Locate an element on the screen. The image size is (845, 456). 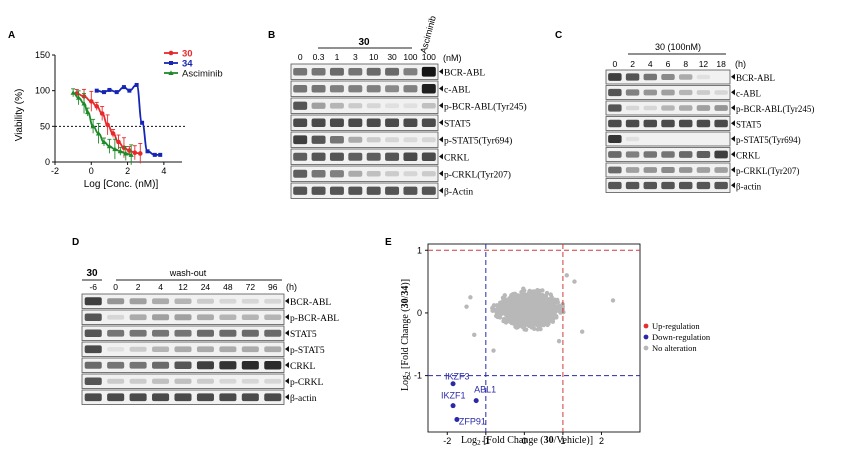
panel-d-letter: D is located at coordinates (75, 242).